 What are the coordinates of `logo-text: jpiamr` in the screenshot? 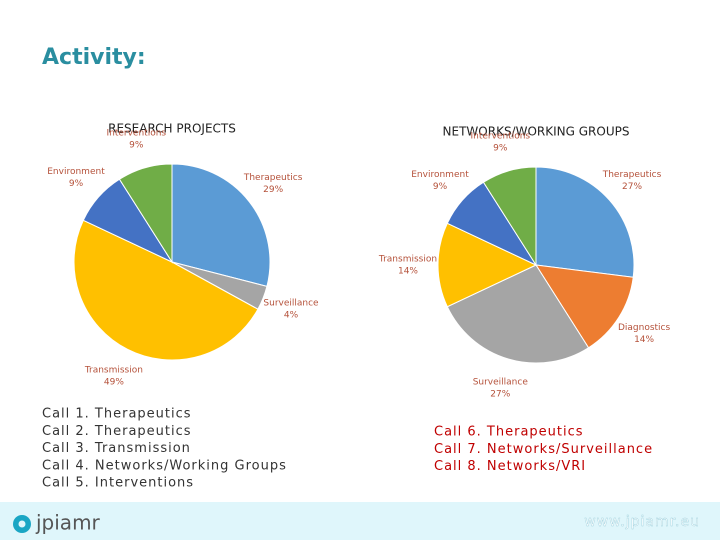 It's located at (68, 523).